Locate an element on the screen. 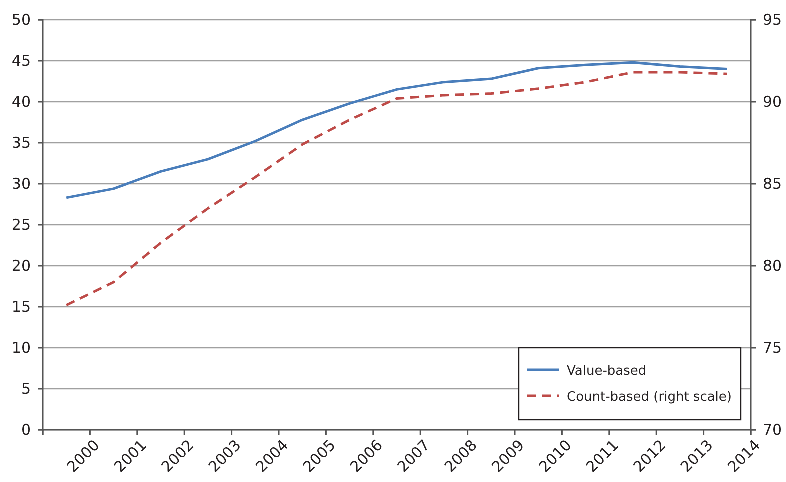 The width and height of the screenshot is (786, 482). y2-tick-label: 95 is located at coordinates (772, 19).